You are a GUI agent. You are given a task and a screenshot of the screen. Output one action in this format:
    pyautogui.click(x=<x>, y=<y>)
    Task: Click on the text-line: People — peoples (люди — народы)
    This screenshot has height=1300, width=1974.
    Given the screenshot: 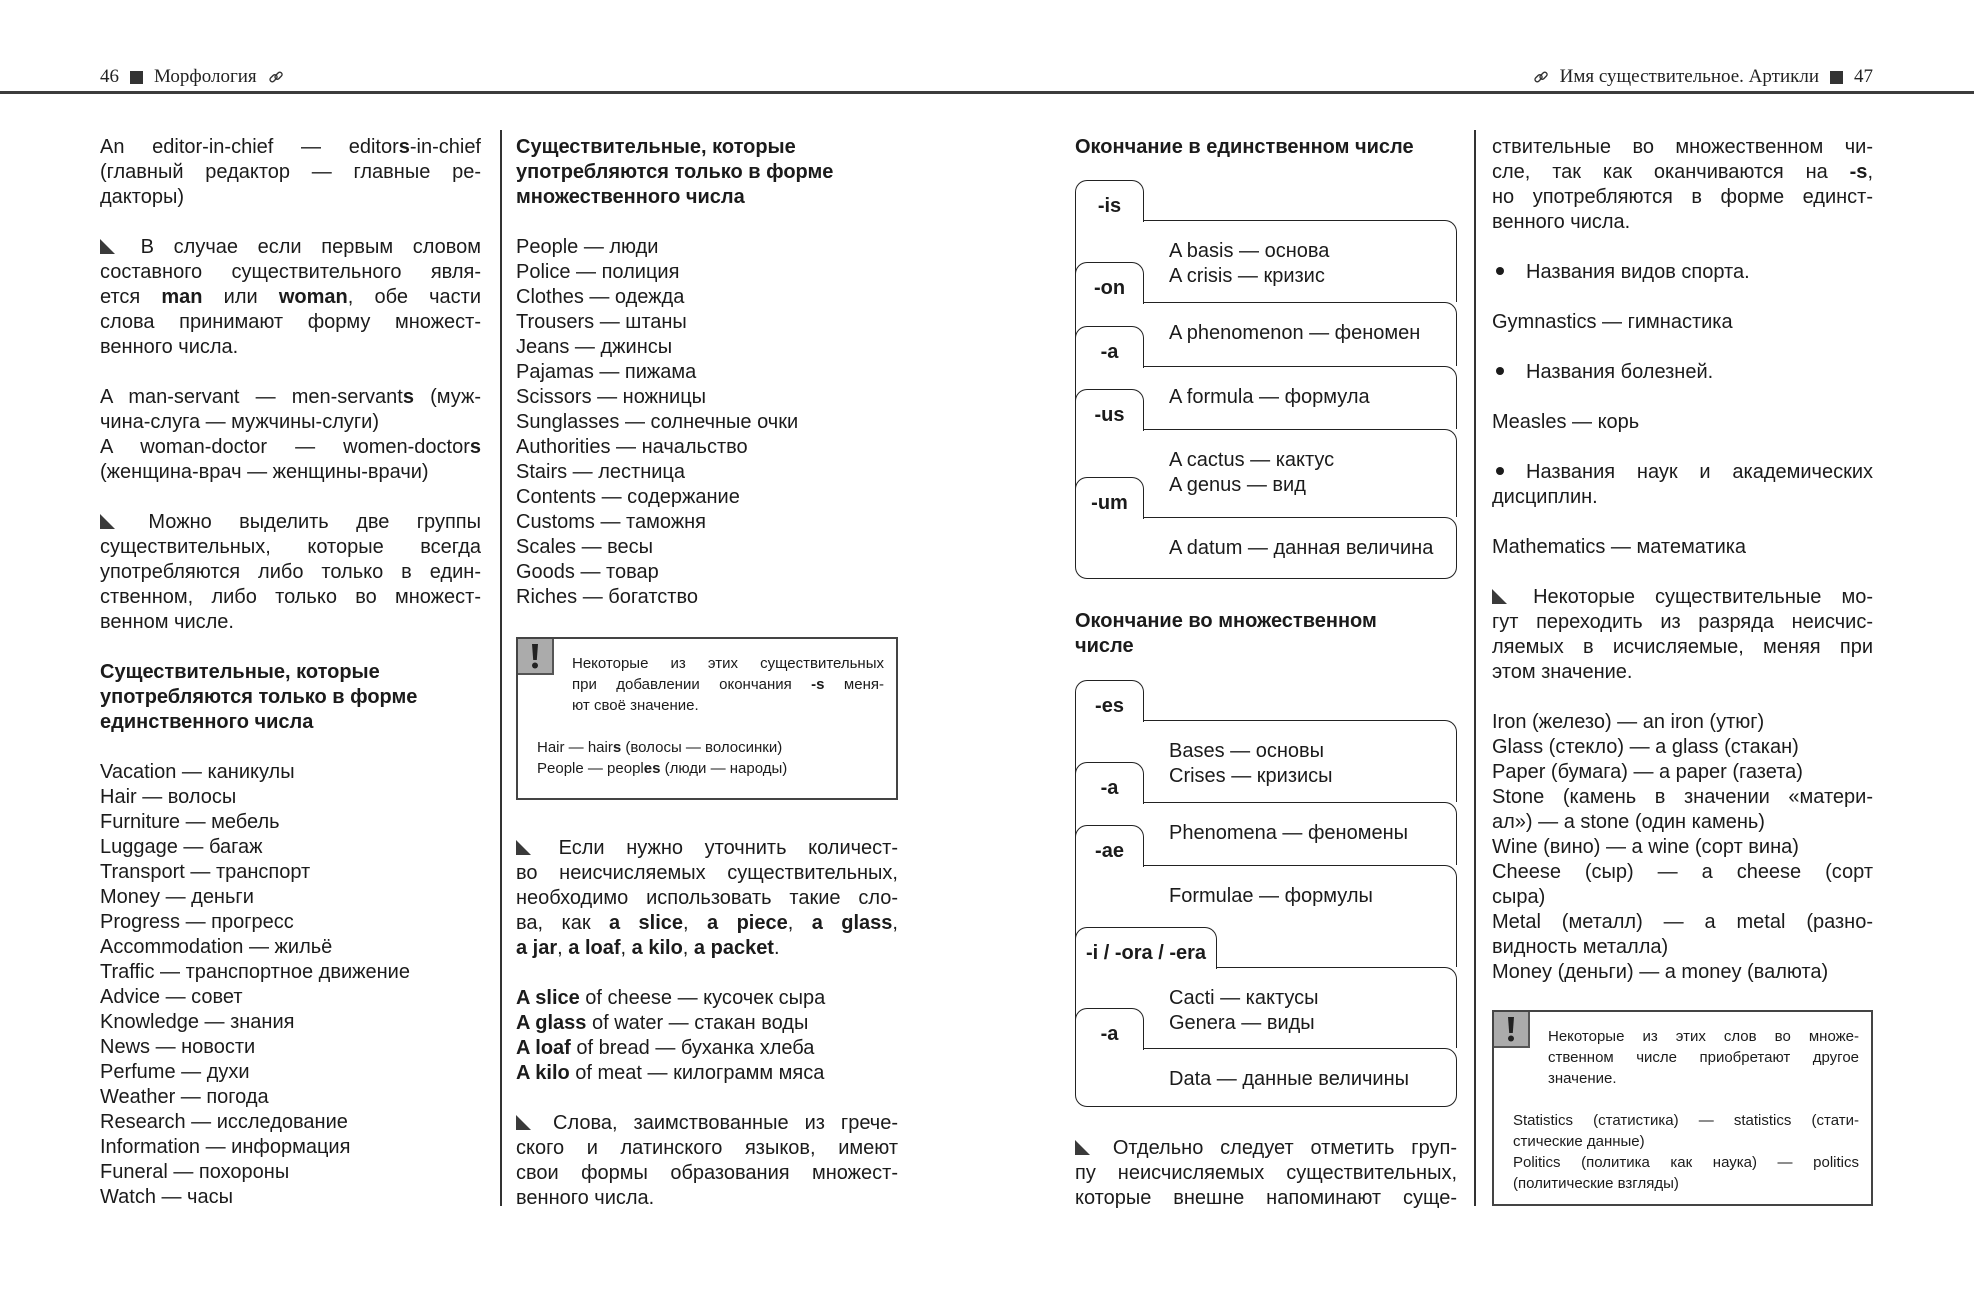 What is the action you would take?
    pyautogui.click(x=710, y=768)
    